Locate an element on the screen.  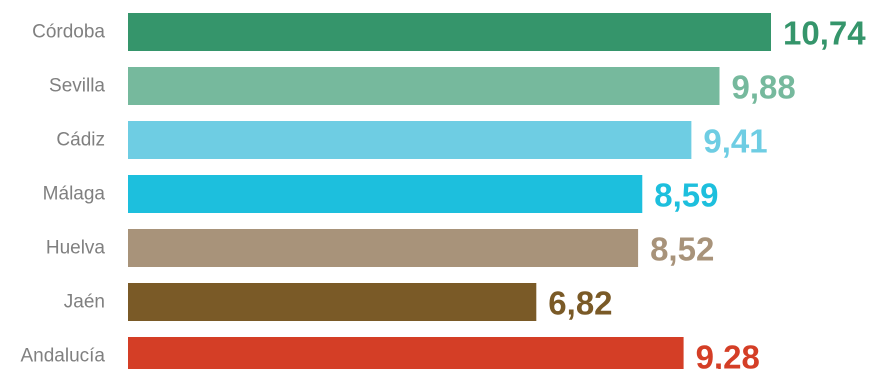
bar-row: Córdoba 10,74 is located at coordinates (449, 32).